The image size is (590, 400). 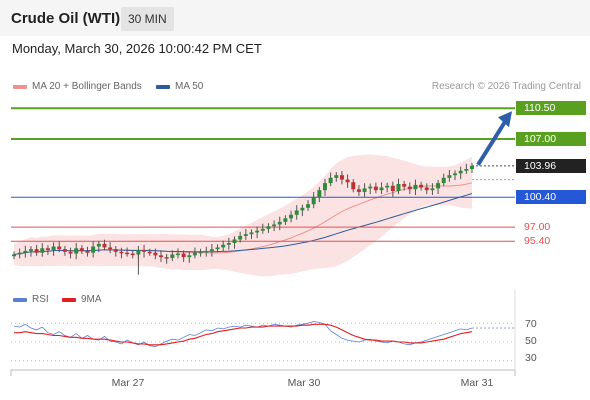 I want to click on level-label-110-50: 110.50, so click(x=551, y=108).